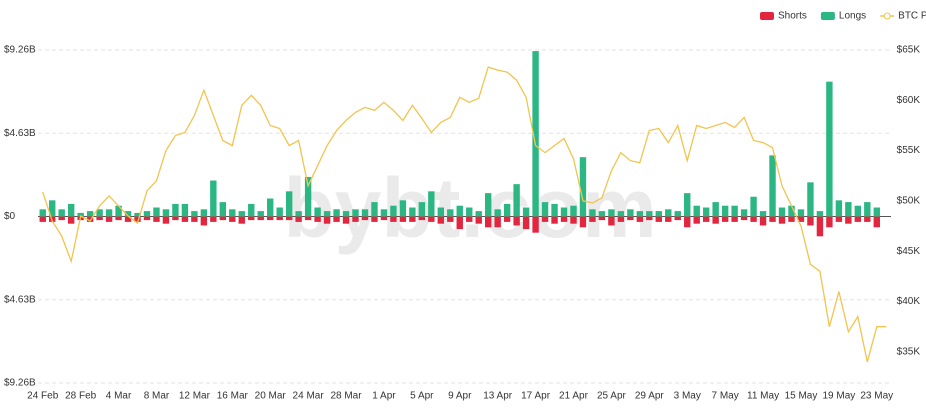 The width and height of the screenshot is (926, 409). I want to click on y2-tick-label: $45K, so click(909, 251).